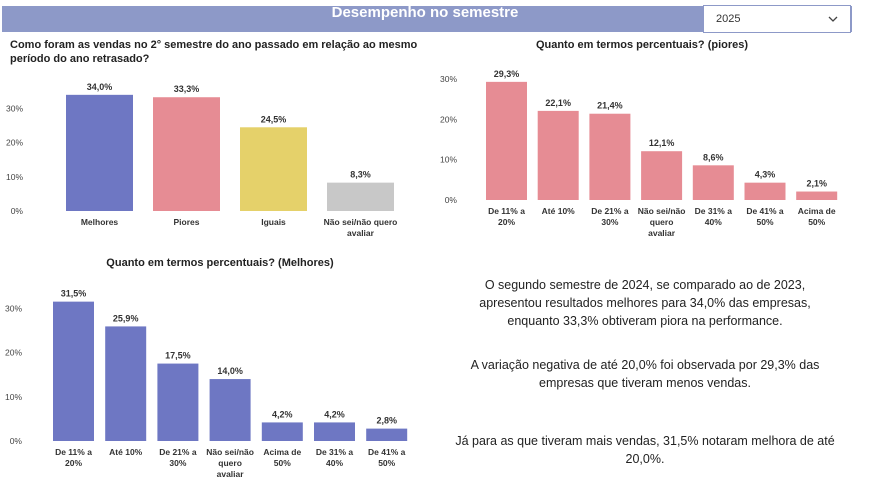 The image size is (870, 489). What do you see at coordinates (100, 222) in the screenshot?
I see `overall-category-label: Melhores` at bounding box center [100, 222].